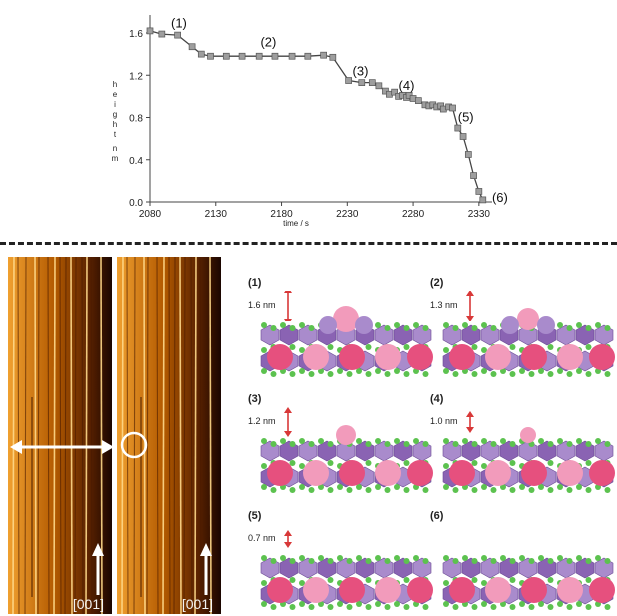  What do you see at coordinates (296, 223) in the screenshot?
I see `x-axis-label: time / s` at bounding box center [296, 223].